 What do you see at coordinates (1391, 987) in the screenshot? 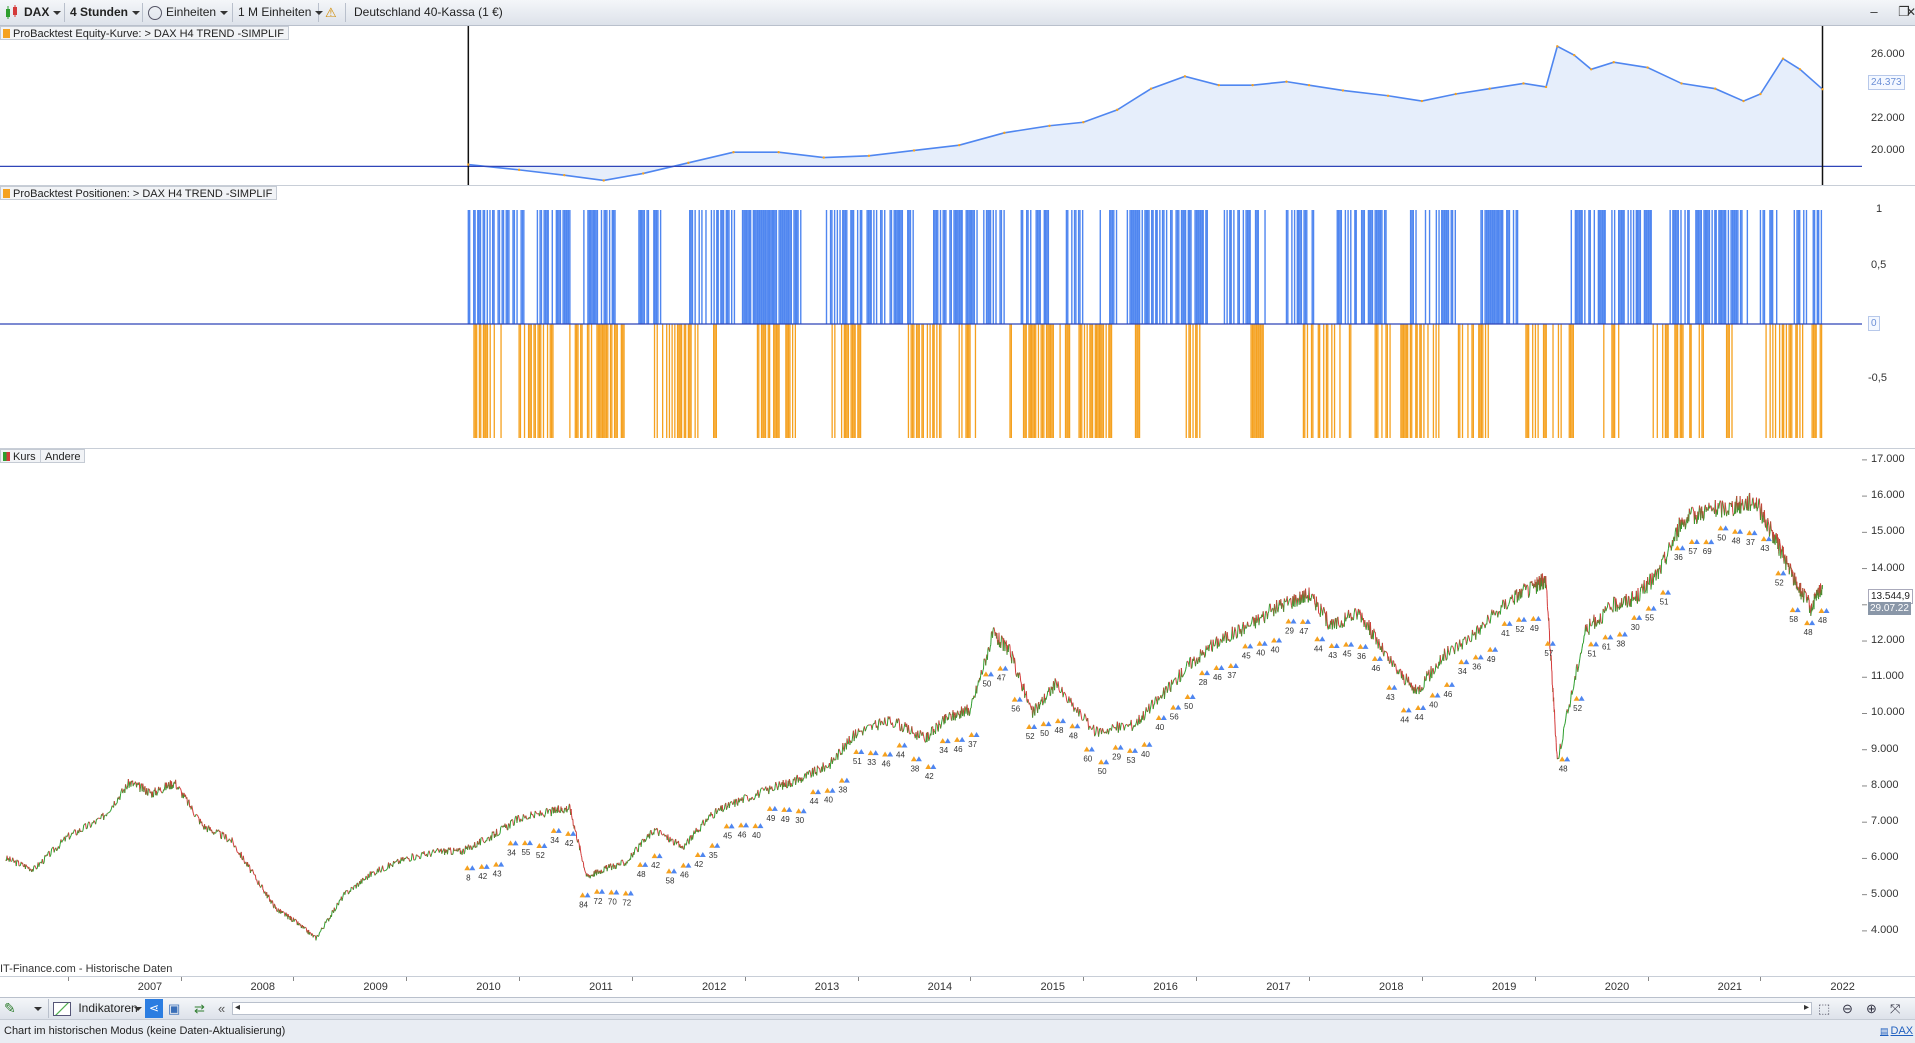
I see `year-label: 2018` at bounding box center [1391, 987].